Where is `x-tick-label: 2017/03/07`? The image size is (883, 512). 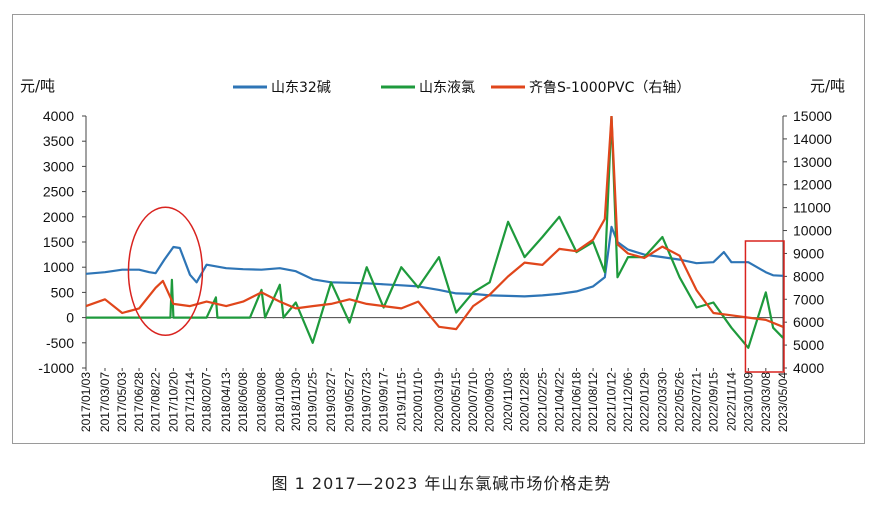 x-tick-label: 2017/03/07 is located at coordinates (105, 402).